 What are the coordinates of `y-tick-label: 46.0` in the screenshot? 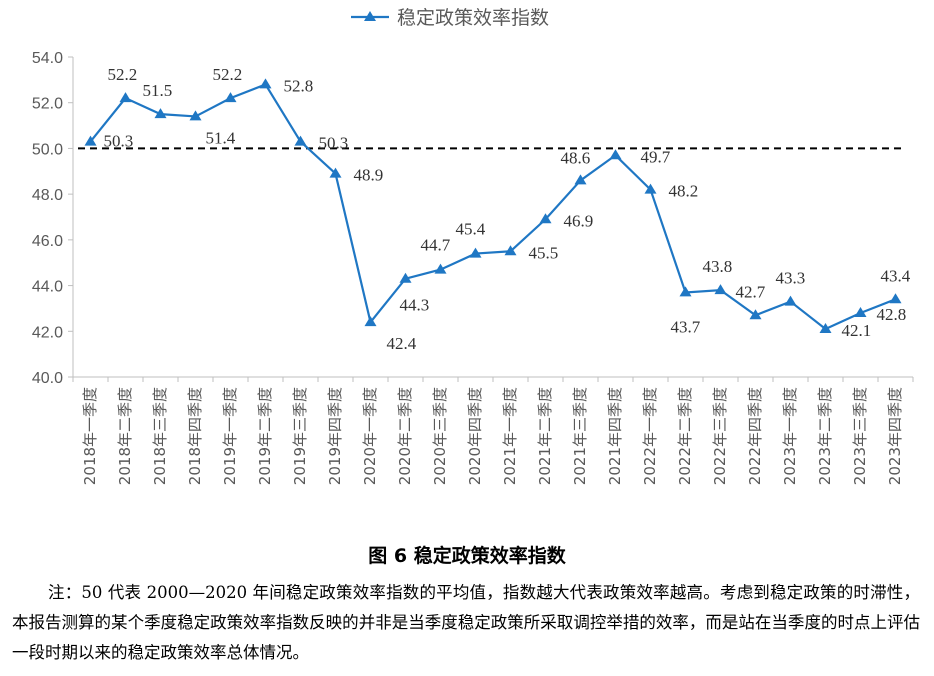 It's located at (47, 241).